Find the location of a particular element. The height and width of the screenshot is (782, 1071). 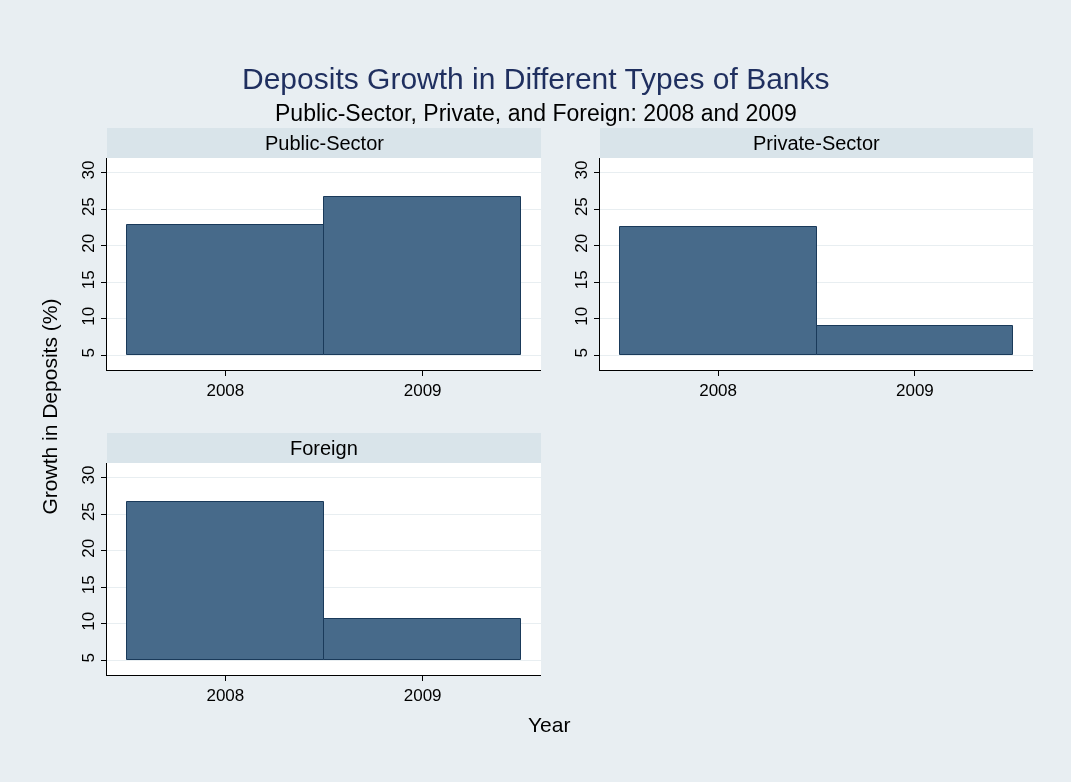

x-axis-title: Year is located at coordinates (549, 724).